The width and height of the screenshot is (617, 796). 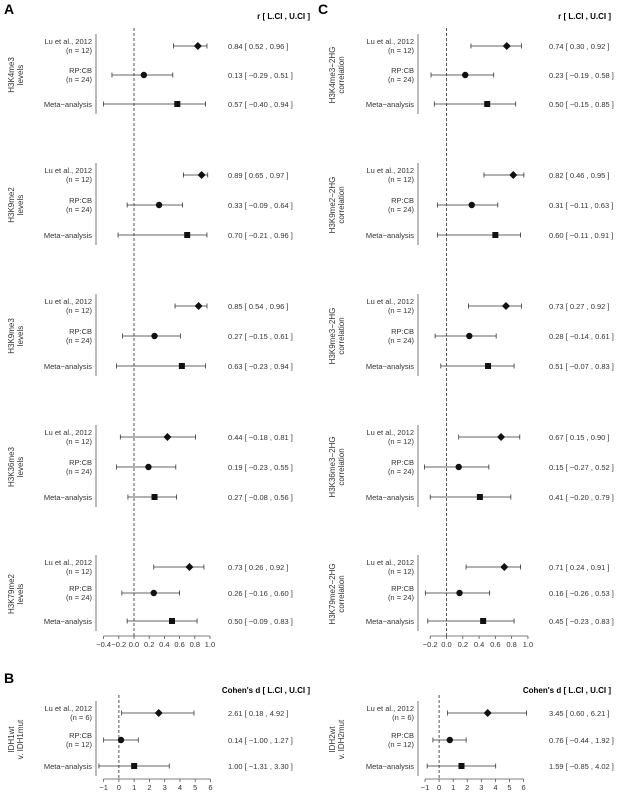 I want to click on group-label-line1: H3K9me2, so click(x=11, y=205).